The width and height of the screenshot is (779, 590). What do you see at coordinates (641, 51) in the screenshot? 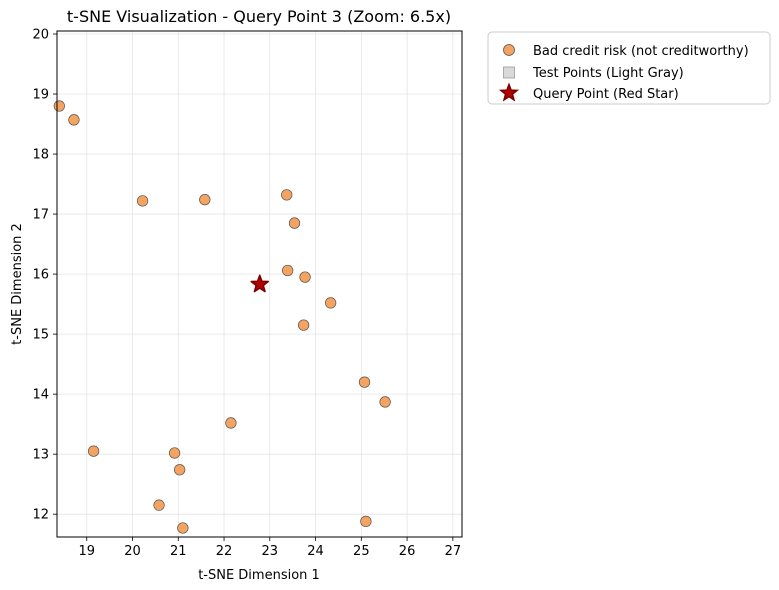
I see `legend-label-bad-credit: Bad credit risk (not creditworthy)` at bounding box center [641, 51].